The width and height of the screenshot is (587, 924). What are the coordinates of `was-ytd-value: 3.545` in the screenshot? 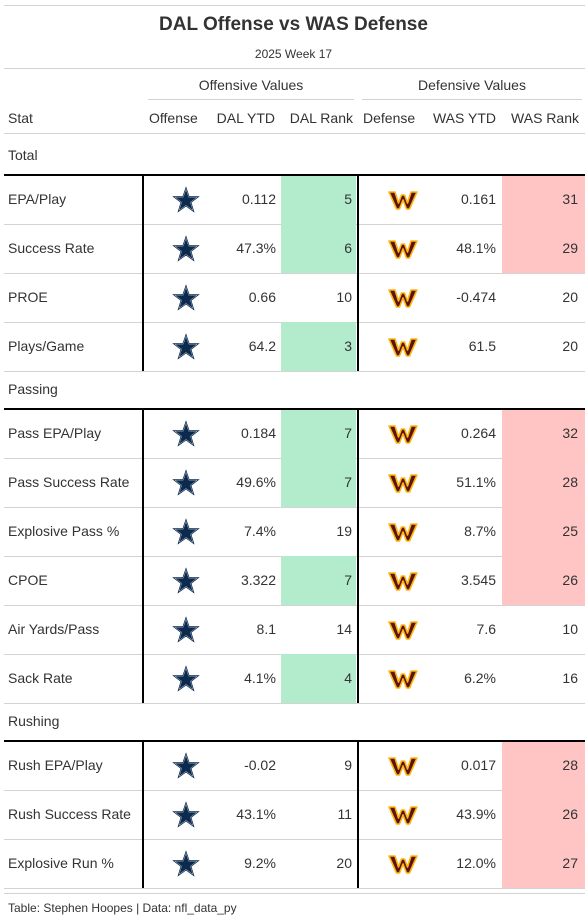 It's located at (478, 580).